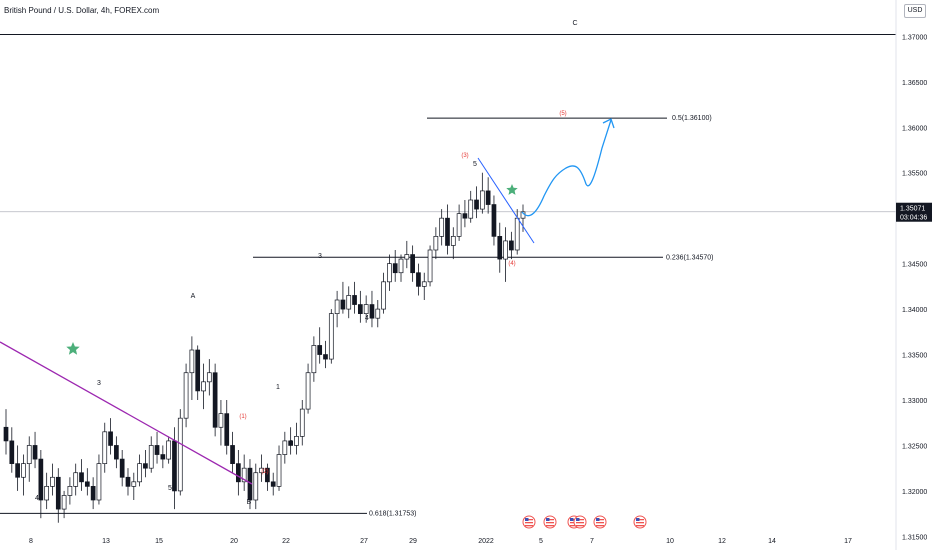 This screenshot has height=555, width=932. Describe the element at coordinates (592, 541) in the screenshot. I see `x-tick-label: 7` at that location.